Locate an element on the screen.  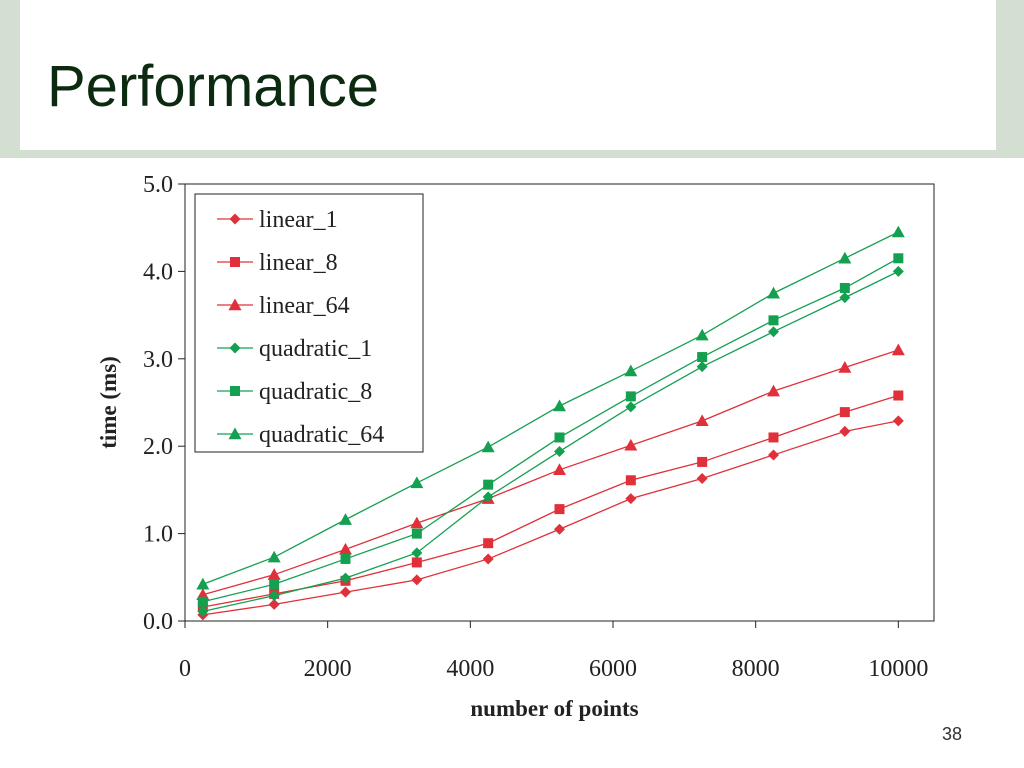
y-axis: 0.0 1.0 2.0 3.0 4.0 5.0 is located at coordinates (164, 403).